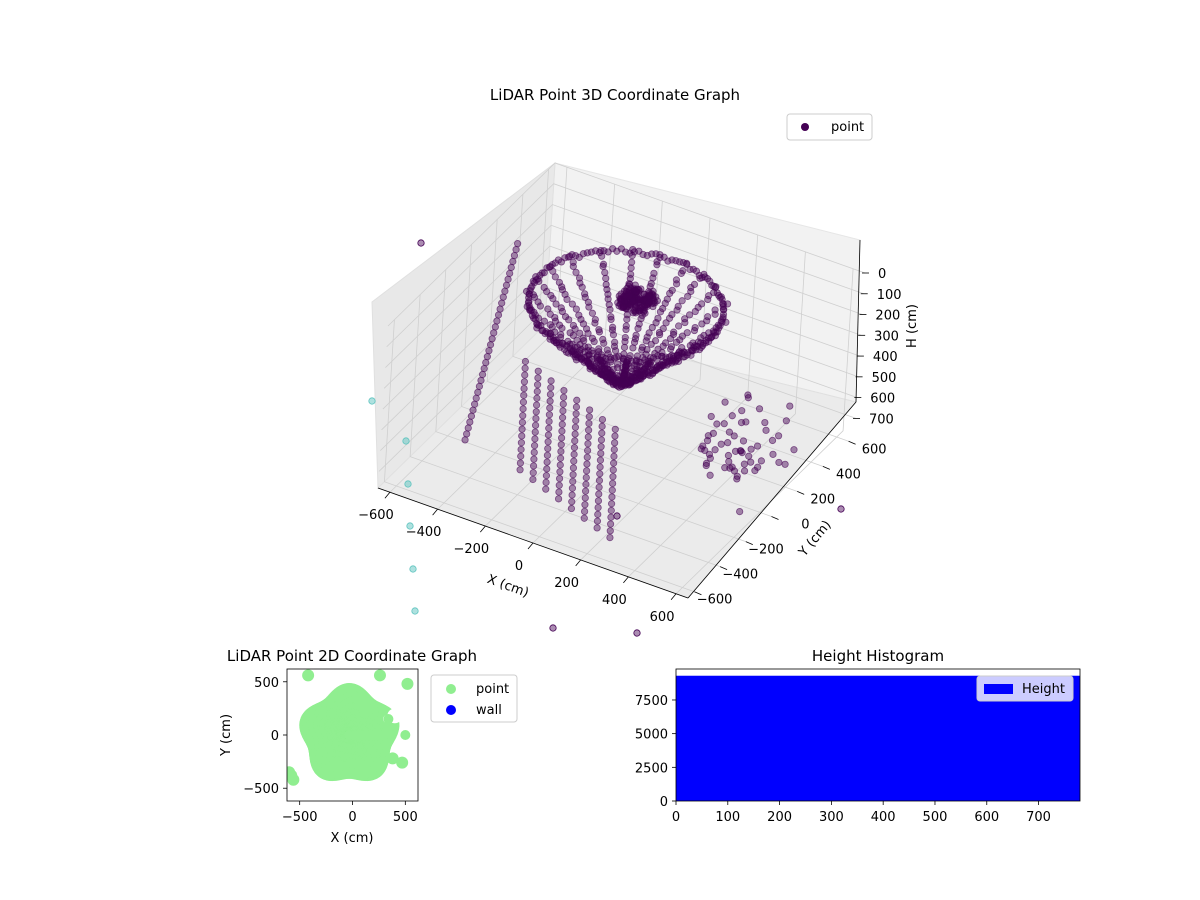  What do you see at coordinates (406, 441) in the screenshot?
I see `point-3d-outlier` at bounding box center [406, 441].